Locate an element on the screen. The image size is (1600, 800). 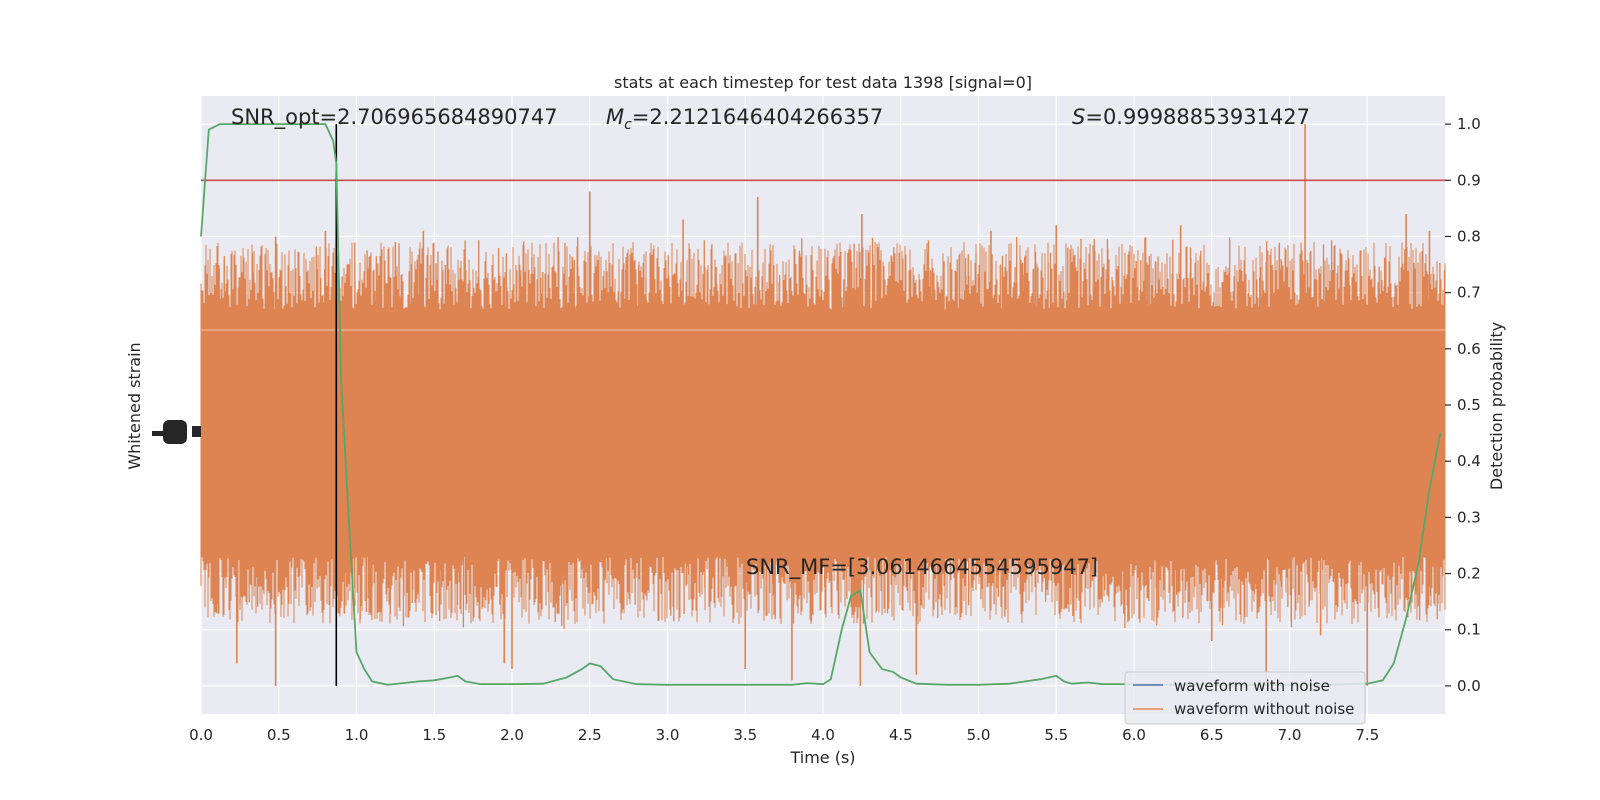
x-tick-label: 2.5 is located at coordinates (590, 735).